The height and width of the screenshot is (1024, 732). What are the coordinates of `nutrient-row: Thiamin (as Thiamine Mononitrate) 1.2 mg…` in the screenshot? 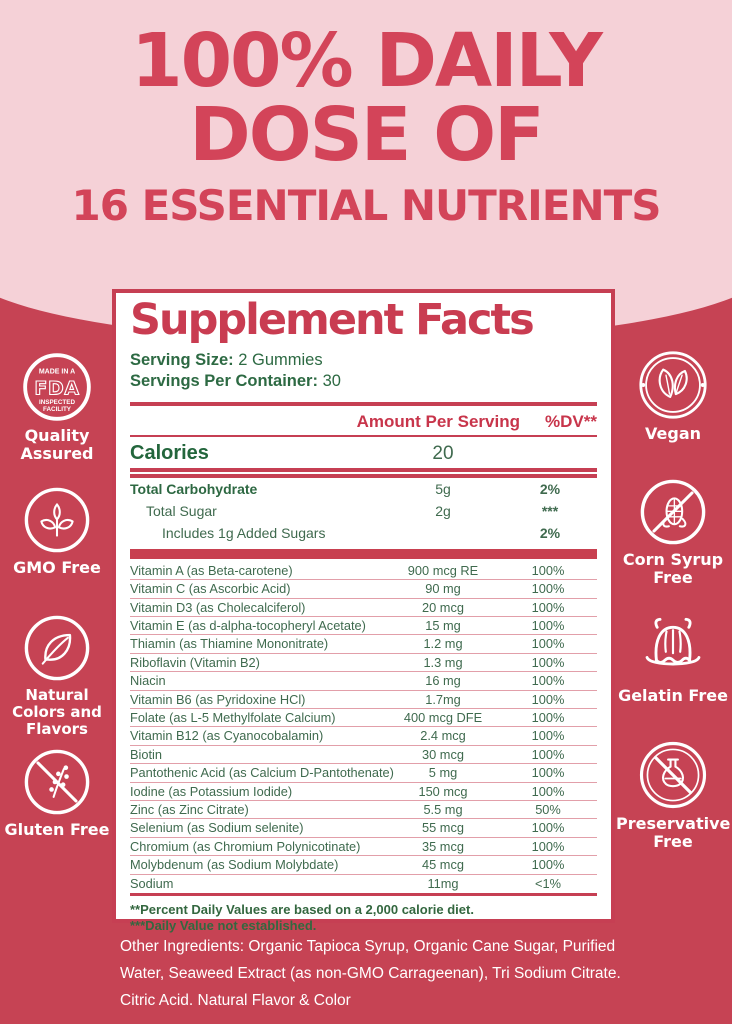 It's located at (363, 643).